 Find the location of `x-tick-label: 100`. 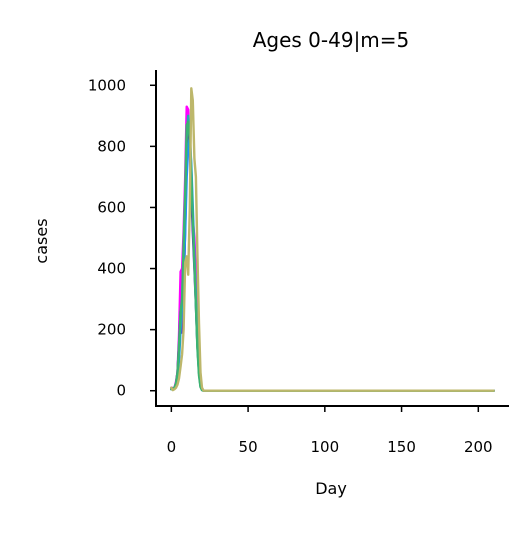

x-tick-label: 100 is located at coordinates (325, 447).